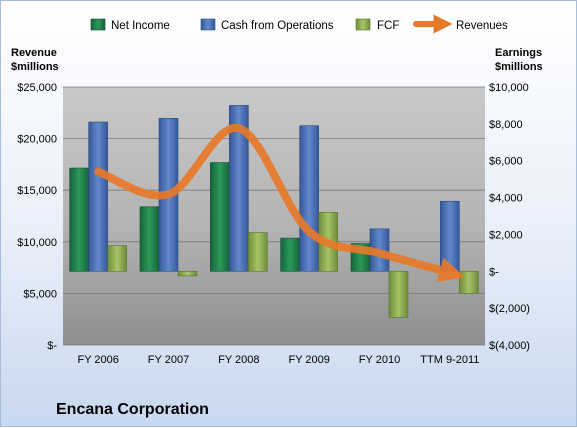  What do you see at coordinates (140, 26) in the screenshot?
I see `legend-label-net-income: Net Income` at bounding box center [140, 26].